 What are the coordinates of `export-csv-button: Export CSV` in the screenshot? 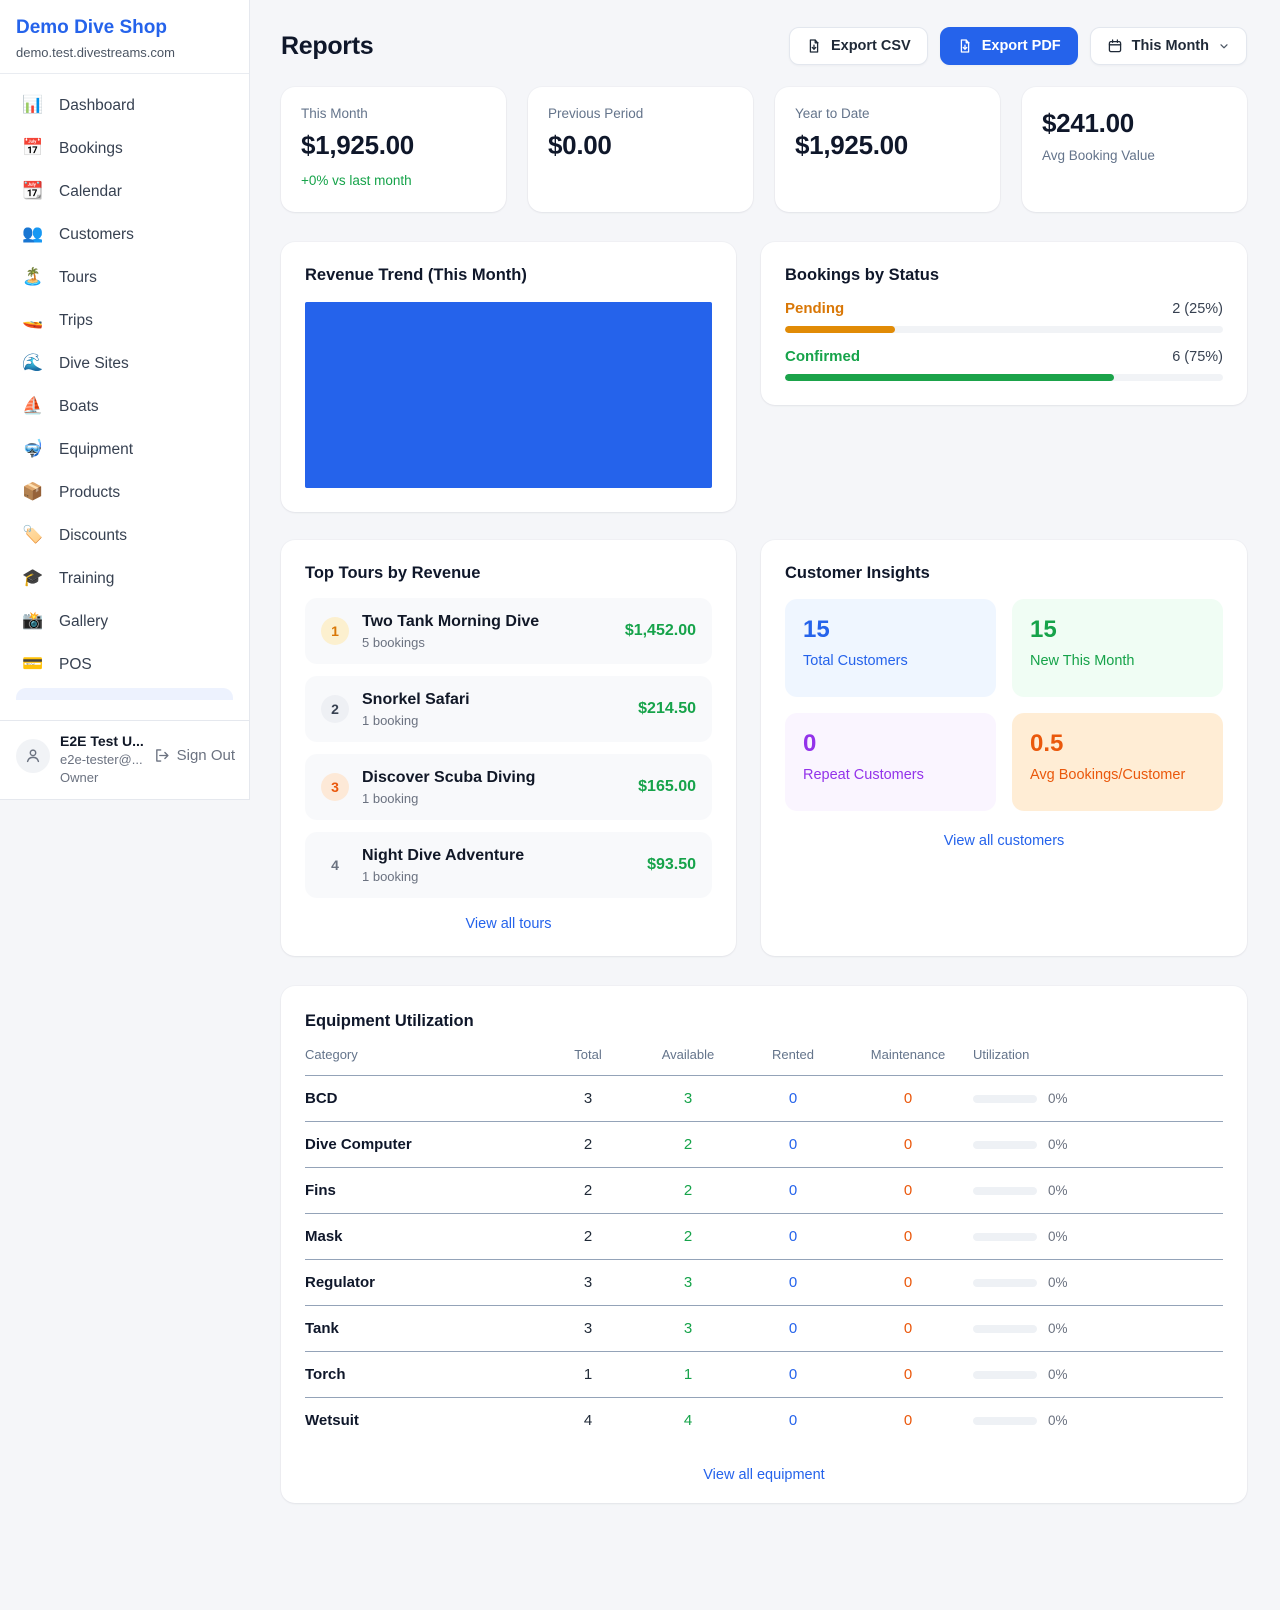 It's located at (858, 46).